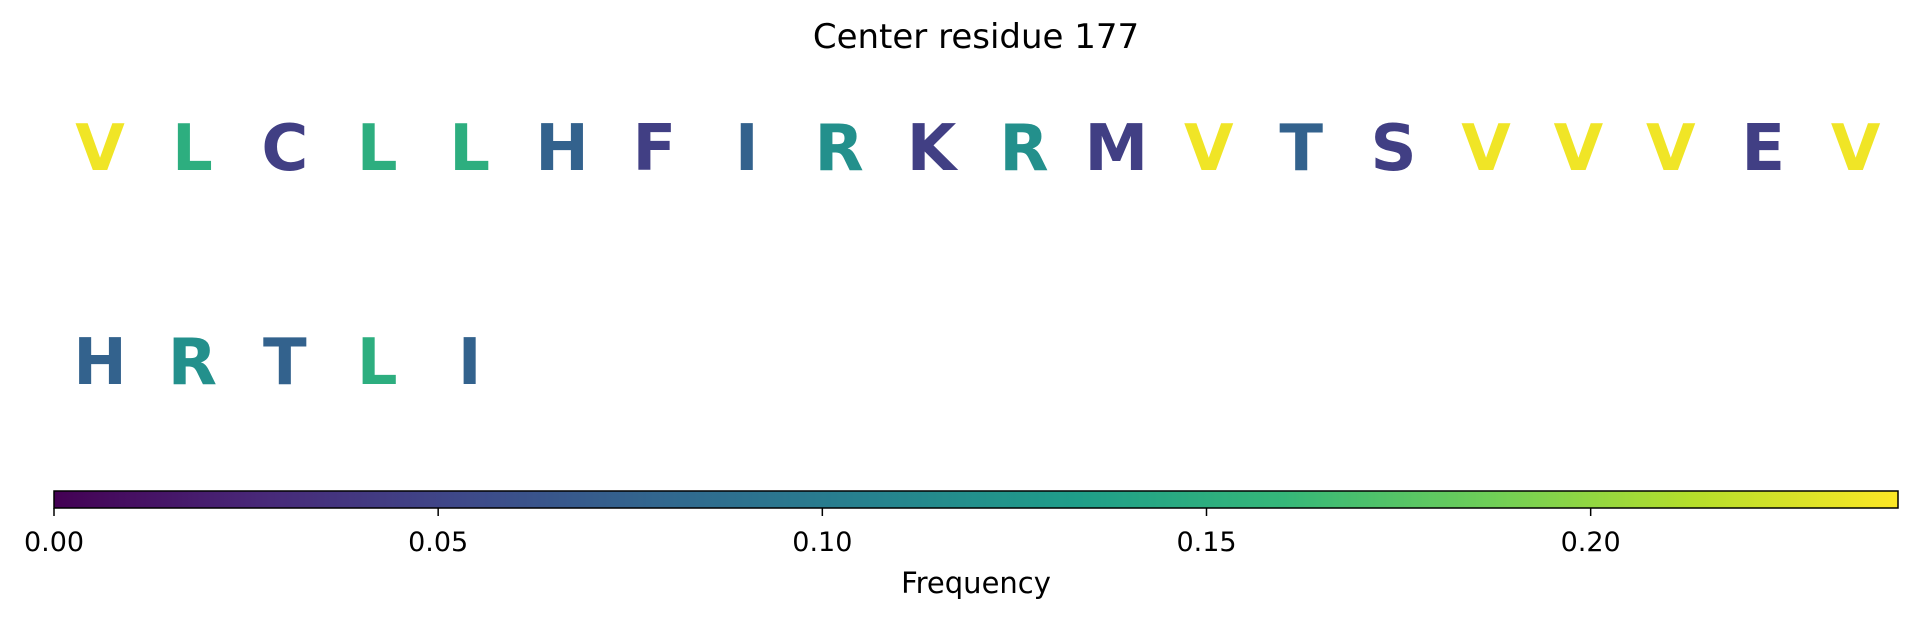  Describe the element at coordinates (1763, 149) in the screenshot. I see `residue-letter: E` at that location.